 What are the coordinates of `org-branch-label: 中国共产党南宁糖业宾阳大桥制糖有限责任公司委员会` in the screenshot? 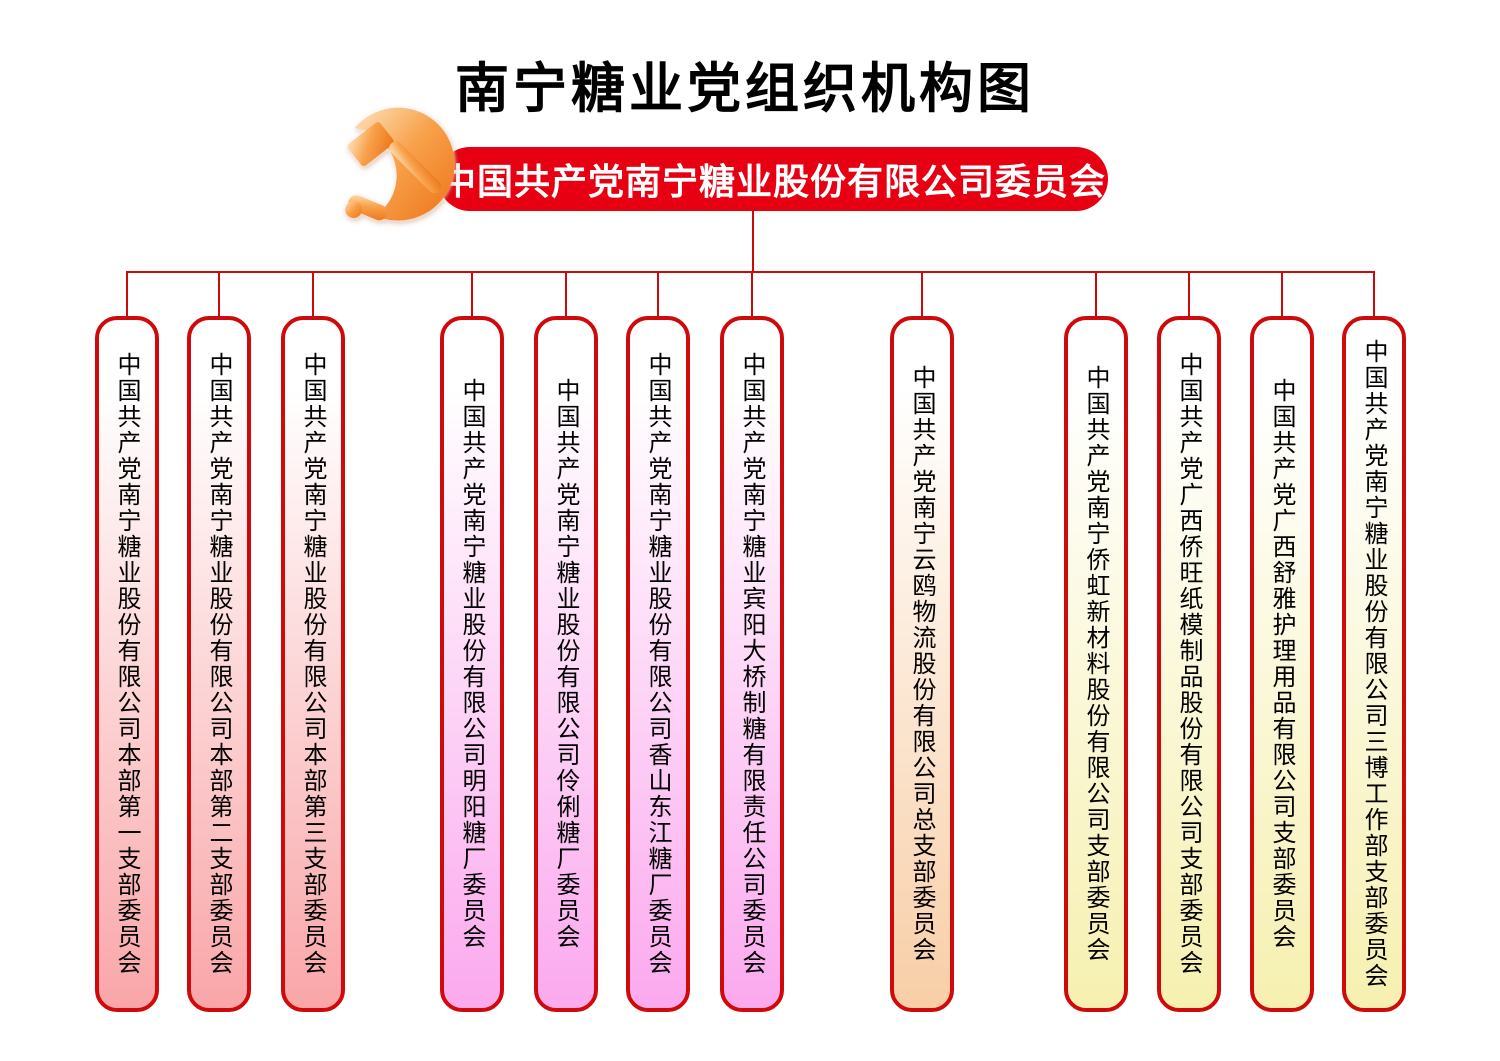 It's located at (752, 664).